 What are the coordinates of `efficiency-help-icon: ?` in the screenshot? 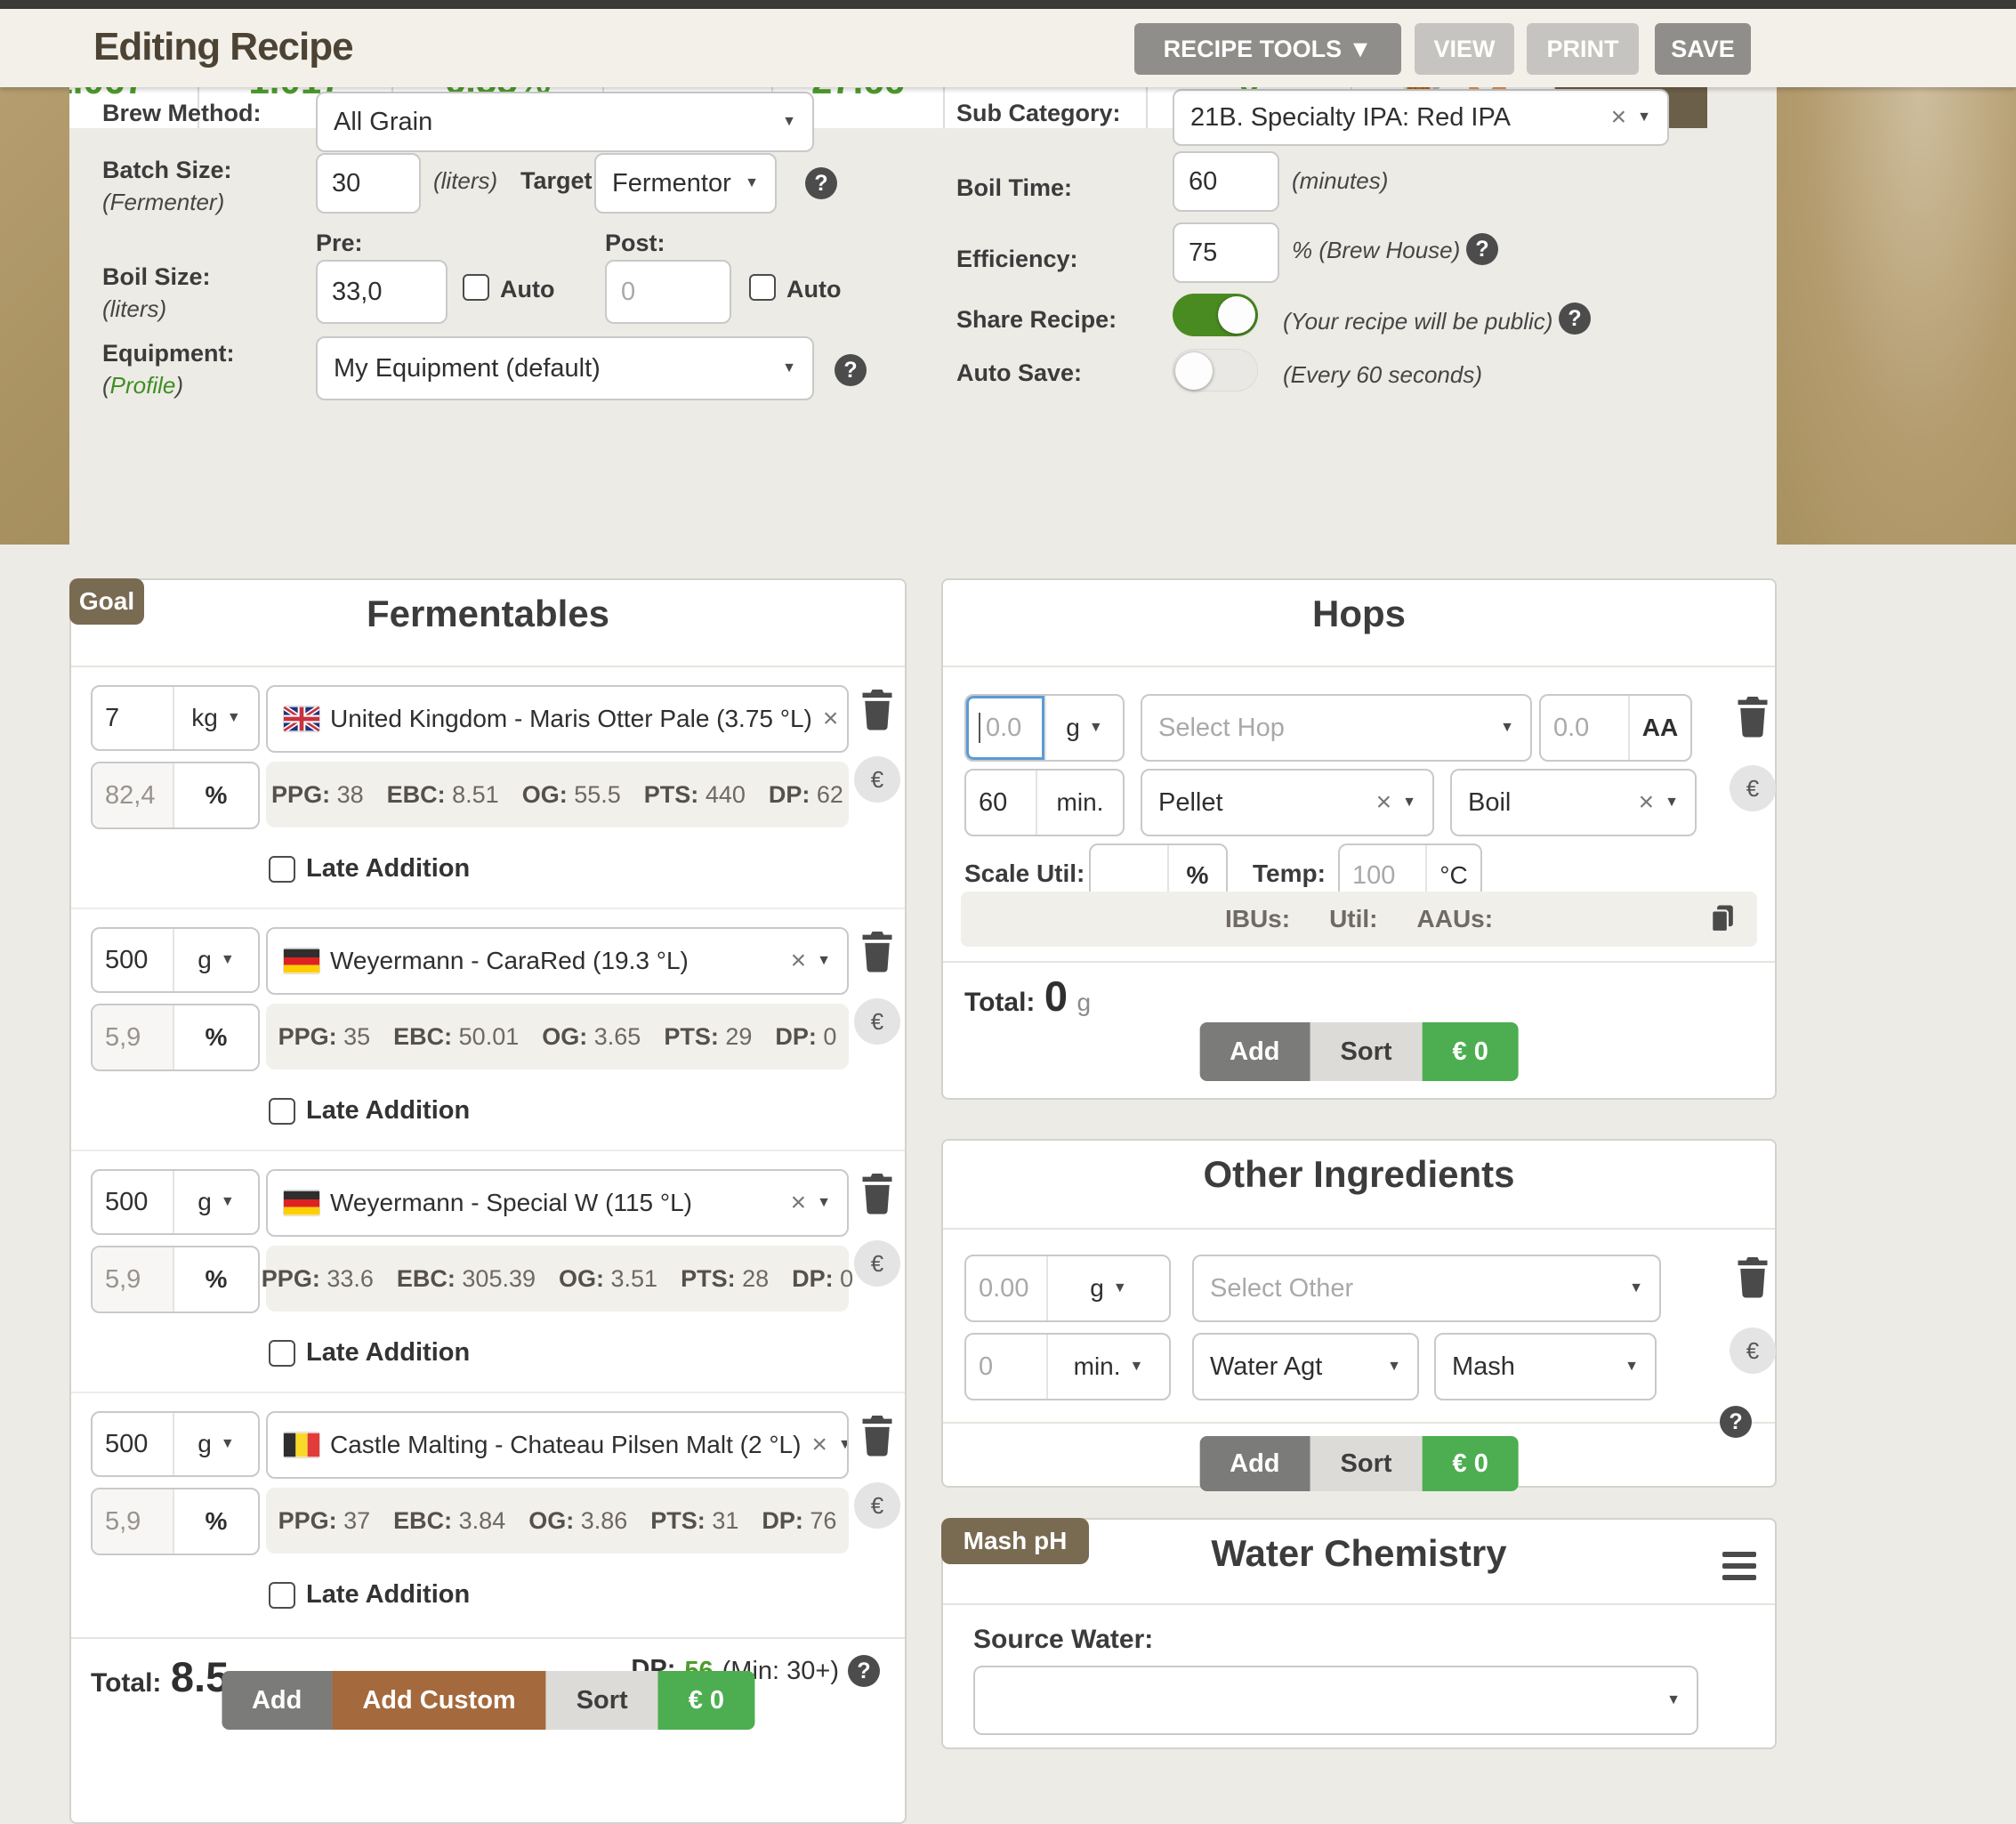 It's located at (1482, 249).